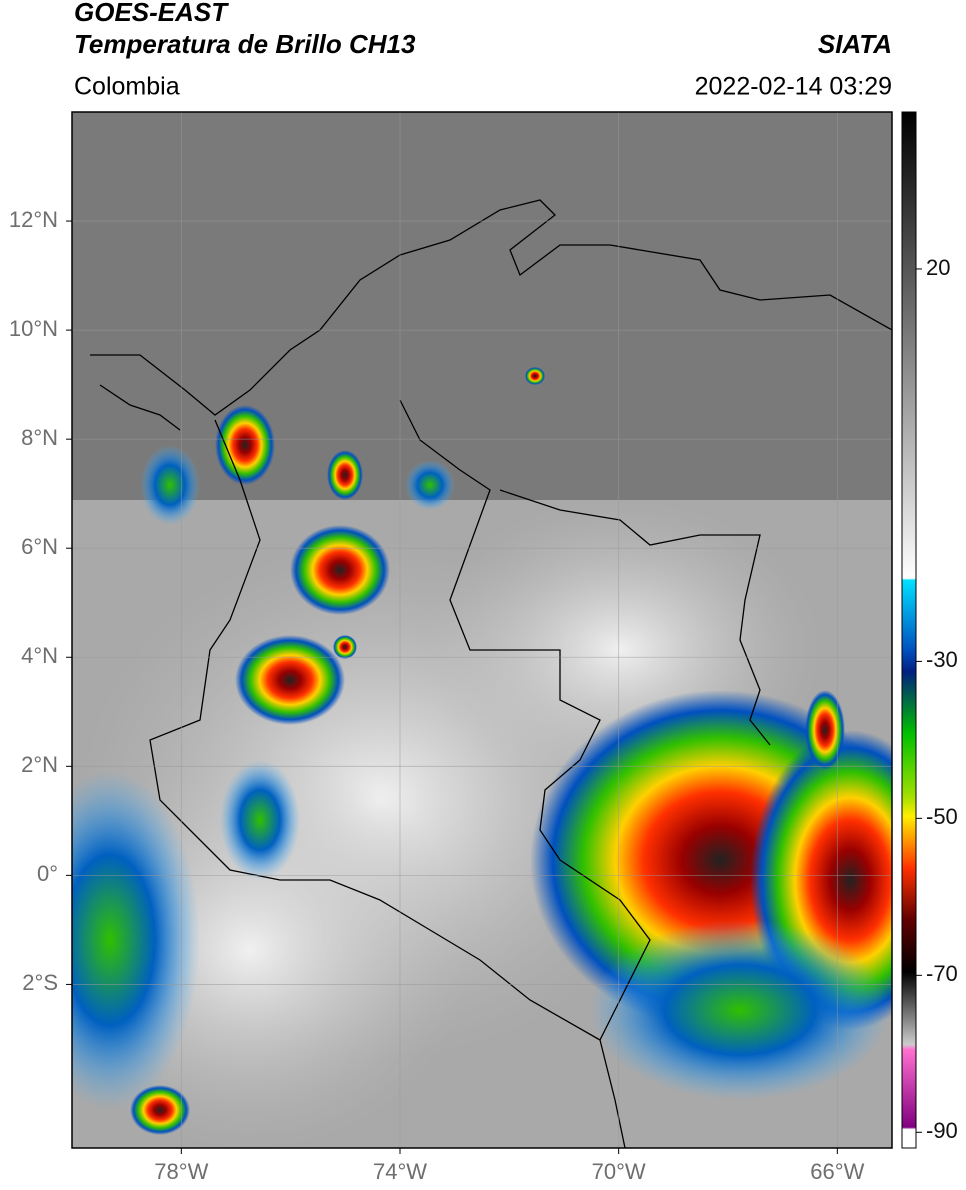 The image size is (966, 1190). I want to click on colorbar-tick-label: 20, so click(938, 267).